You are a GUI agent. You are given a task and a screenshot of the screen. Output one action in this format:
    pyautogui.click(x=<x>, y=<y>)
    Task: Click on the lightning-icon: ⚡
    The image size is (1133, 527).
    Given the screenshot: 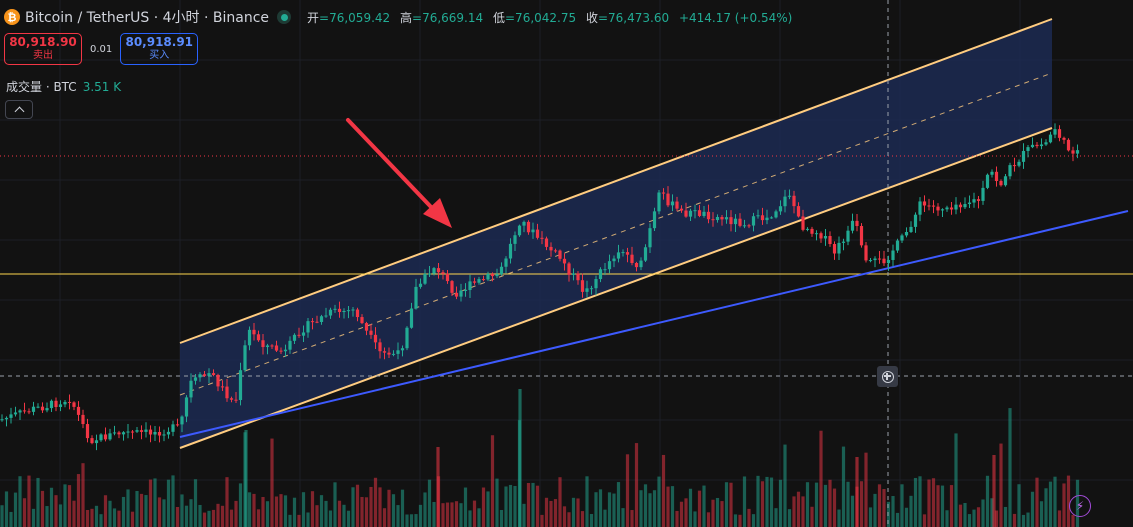 What is the action you would take?
    pyautogui.click(x=1080, y=506)
    